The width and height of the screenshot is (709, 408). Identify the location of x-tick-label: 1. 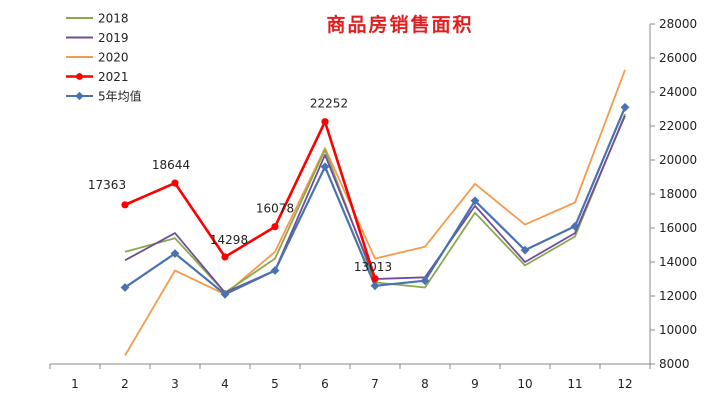
(75, 384).